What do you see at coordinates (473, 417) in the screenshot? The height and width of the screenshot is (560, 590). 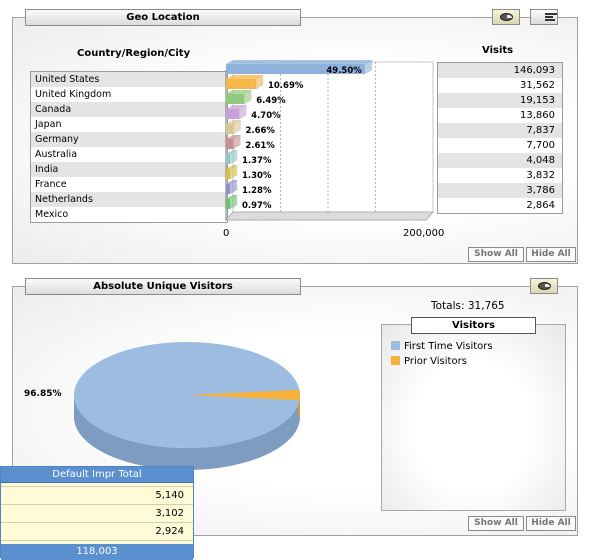 I see `visitors-legend` at bounding box center [473, 417].